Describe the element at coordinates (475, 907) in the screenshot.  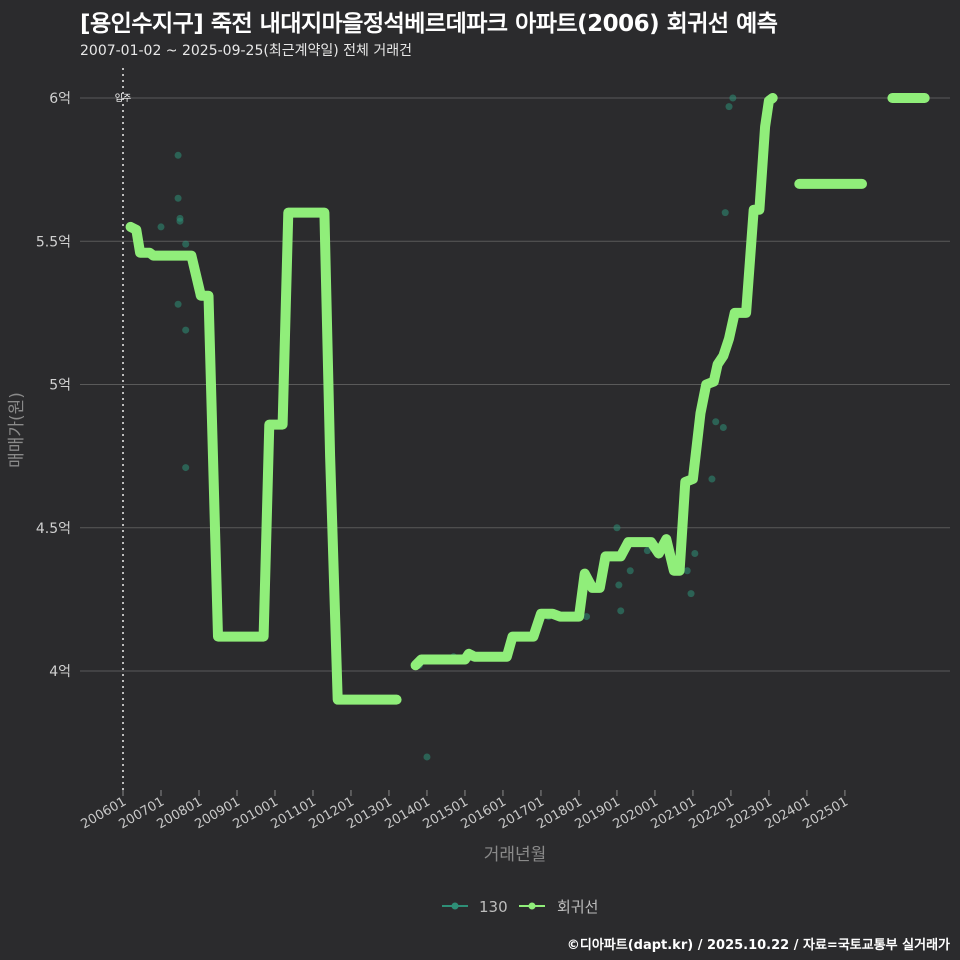
I see `legend-item-130: 130` at that location.